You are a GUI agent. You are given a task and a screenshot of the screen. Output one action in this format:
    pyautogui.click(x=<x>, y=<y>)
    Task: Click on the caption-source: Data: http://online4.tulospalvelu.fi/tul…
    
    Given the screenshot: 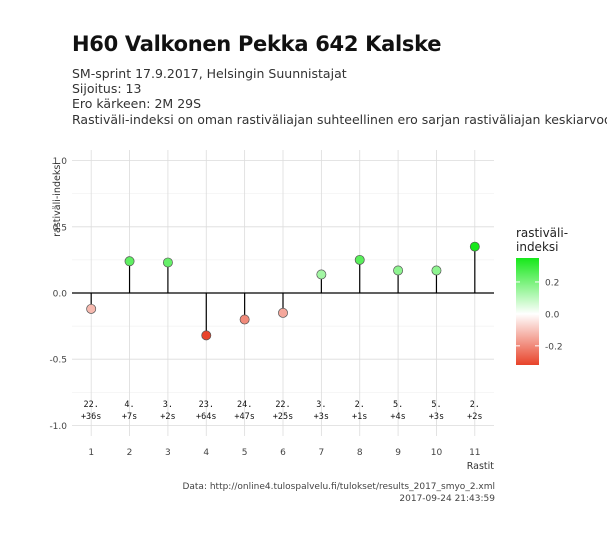 What is the action you would take?
    pyautogui.click(x=338, y=487)
    